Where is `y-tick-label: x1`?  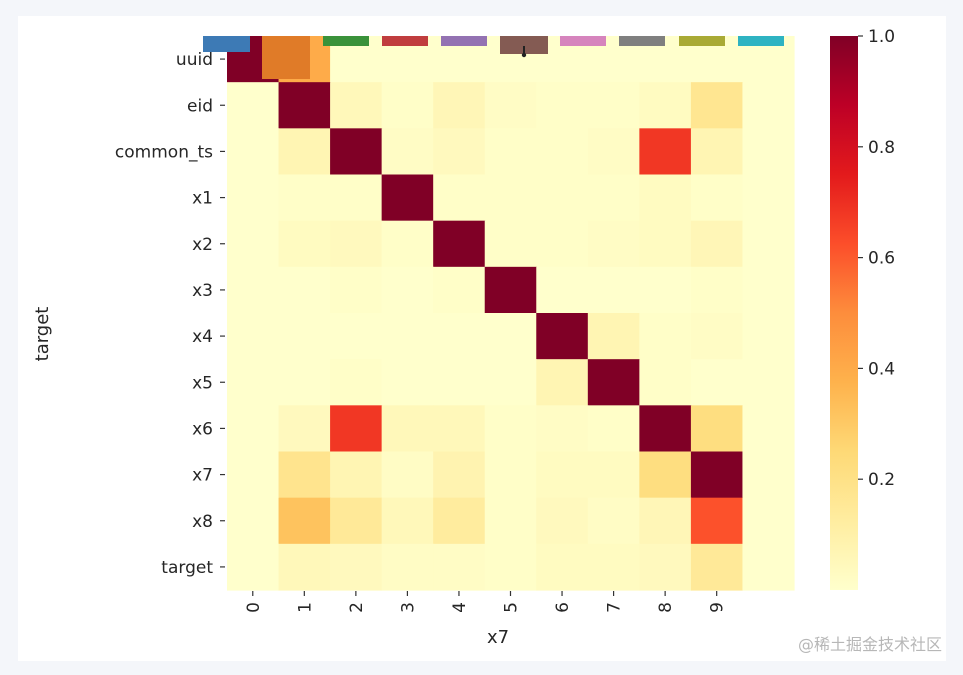 y-tick-label: x1 is located at coordinates (202, 199).